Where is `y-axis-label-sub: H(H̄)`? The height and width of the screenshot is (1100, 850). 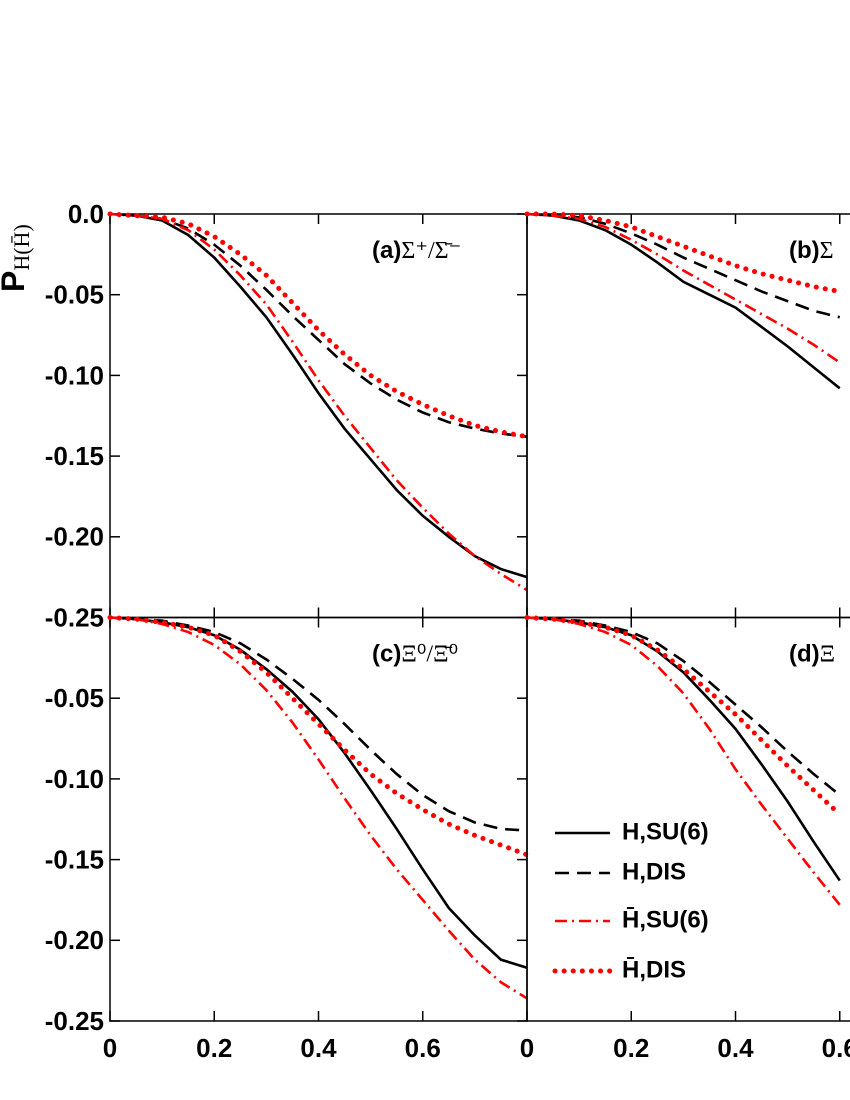 y-axis-label-sub: H(H̄) is located at coordinates (21, 247).